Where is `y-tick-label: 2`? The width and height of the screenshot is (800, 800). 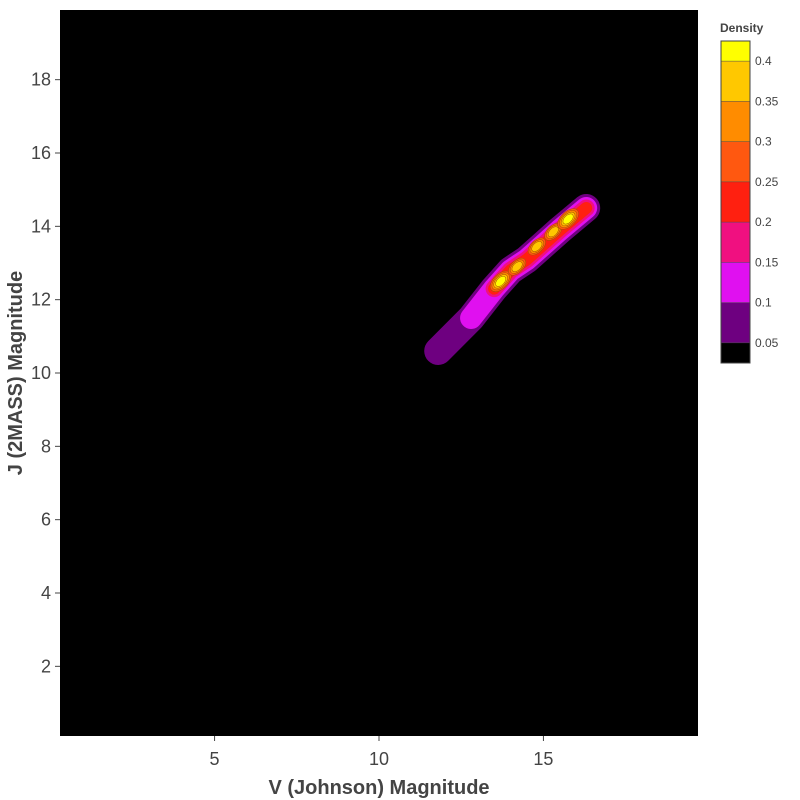 y-tick-label: 2 is located at coordinates (46, 666).